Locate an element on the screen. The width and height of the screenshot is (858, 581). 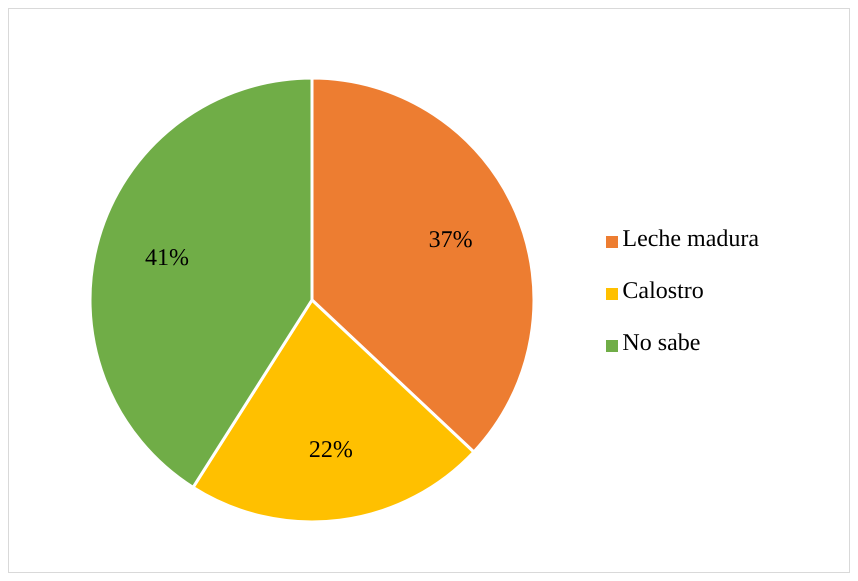
data-label: 22% is located at coordinates (330, 449).